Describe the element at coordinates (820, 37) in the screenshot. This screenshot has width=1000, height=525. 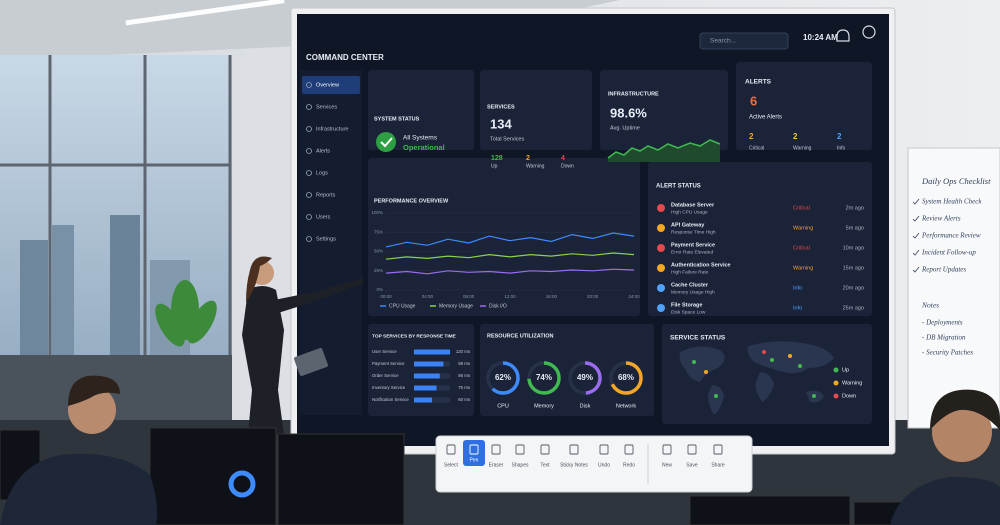
I see `clock: 10:24 AM` at that location.